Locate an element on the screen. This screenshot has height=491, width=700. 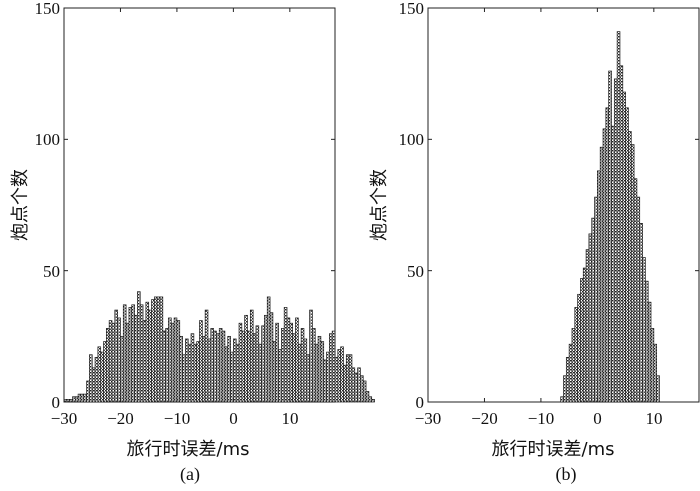
x-tick-label-a: −20 is located at coordinates (120, 418).